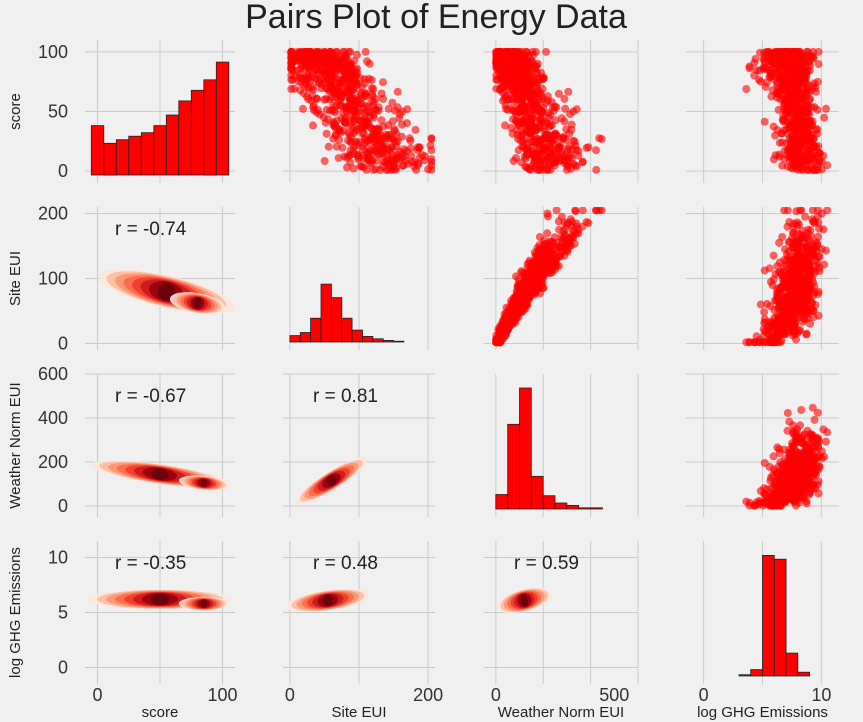 The width and height of the screenshot is (863, 722). Describe the element at coordinates (150, 563) in the screenshot. I see `correlation-label: r = -0.35` at that location.